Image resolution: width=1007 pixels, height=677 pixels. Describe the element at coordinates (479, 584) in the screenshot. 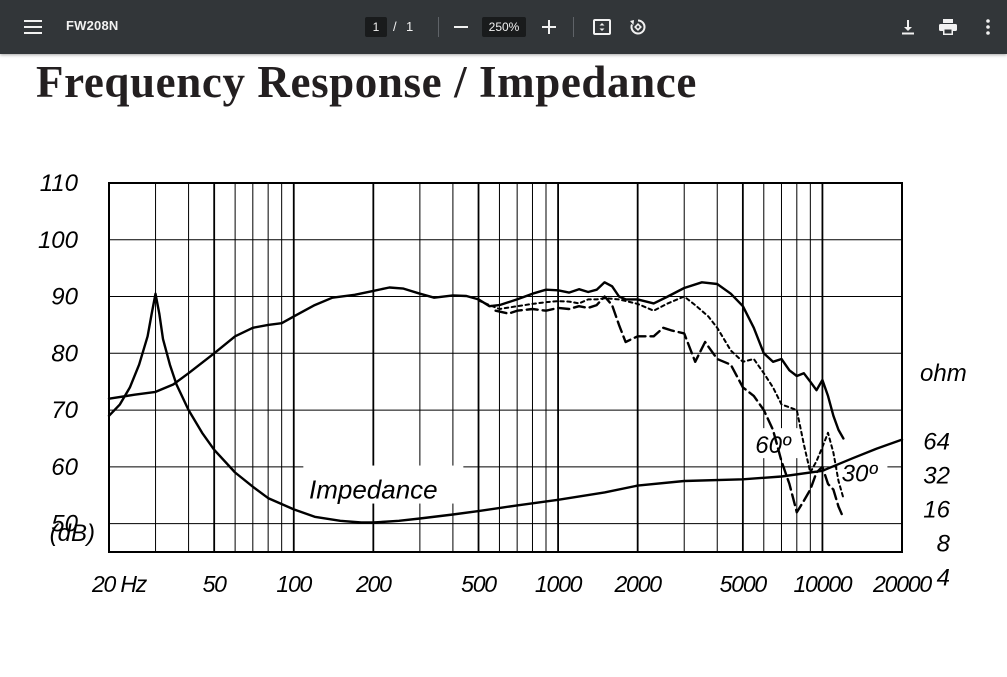

I see `x-tick-label: 500` at that location.